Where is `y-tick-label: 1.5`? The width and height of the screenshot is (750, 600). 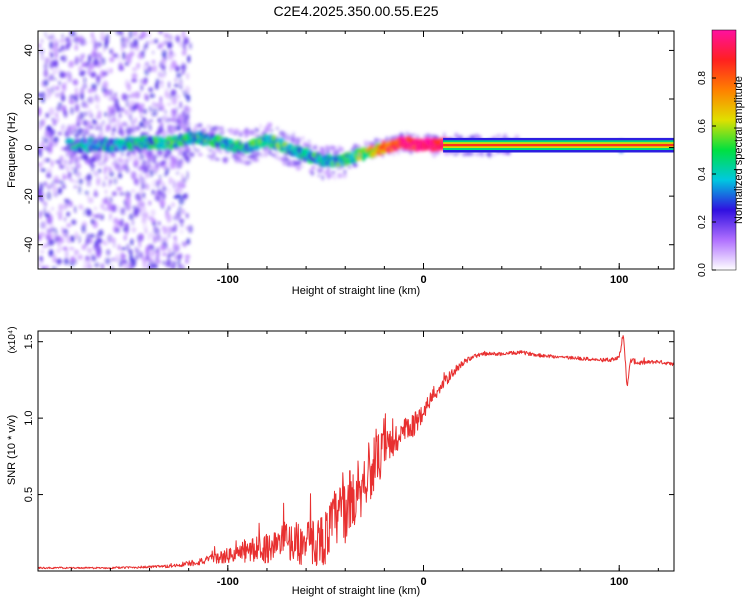
y-tick-label: 1.5 is located at coordinates (29, 341).